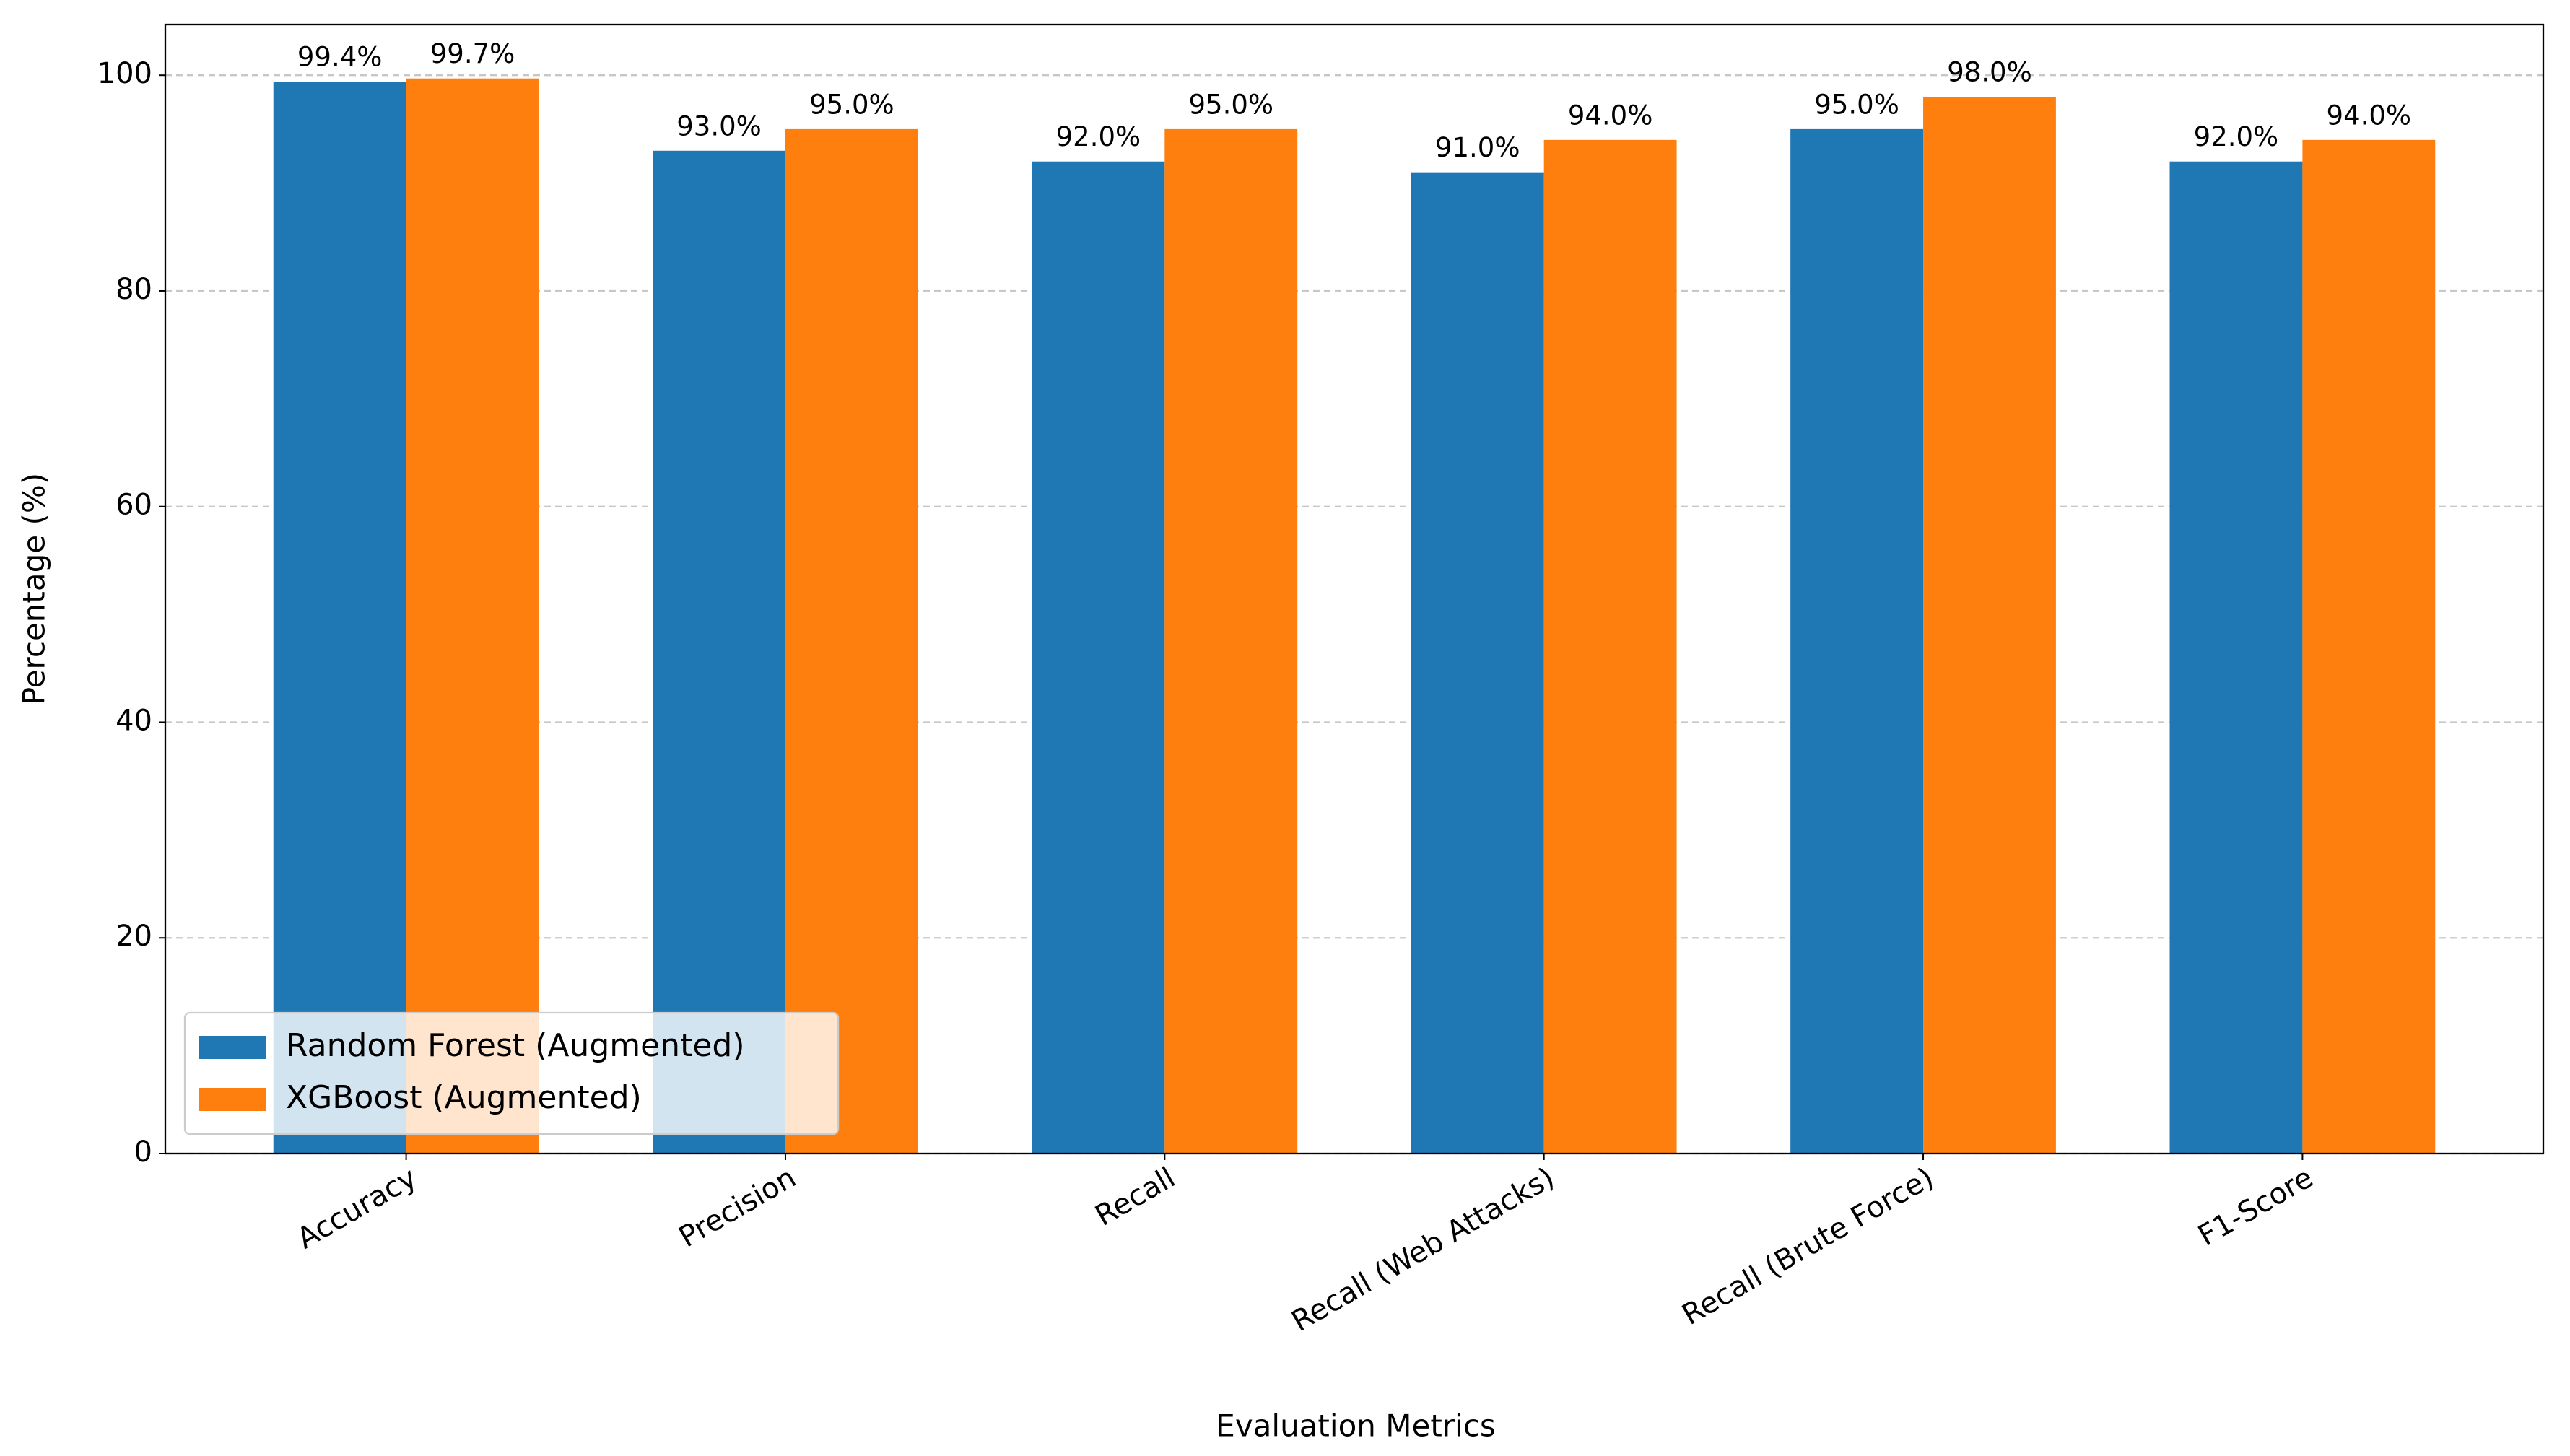 The height and width of the screenshot is (1456, 2570). What do you see at coordinates (357, 1208) in the screenshot?
I see `x-tick-label: Accuracy` at bounding box center [357, 1208].